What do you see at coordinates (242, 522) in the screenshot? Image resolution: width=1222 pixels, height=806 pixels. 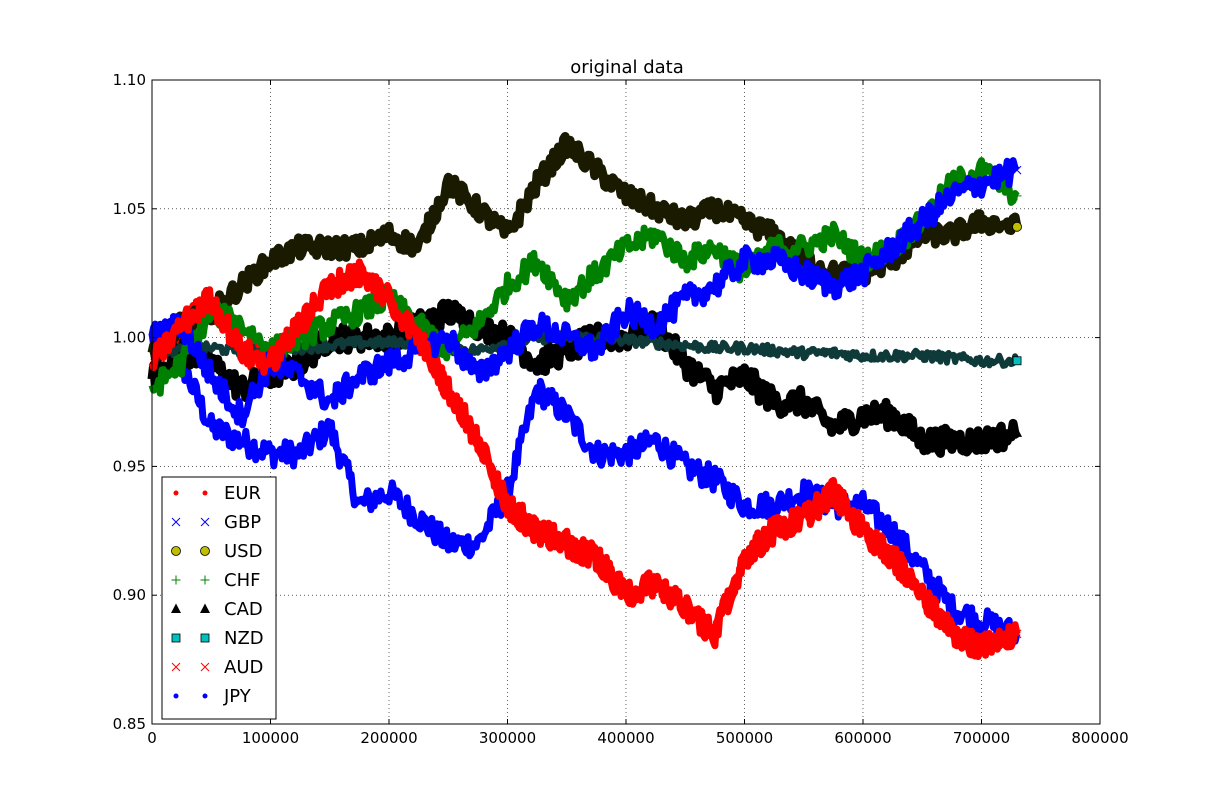 I see `legend-label-gbp: GBP` at bounding box center [242, 522].